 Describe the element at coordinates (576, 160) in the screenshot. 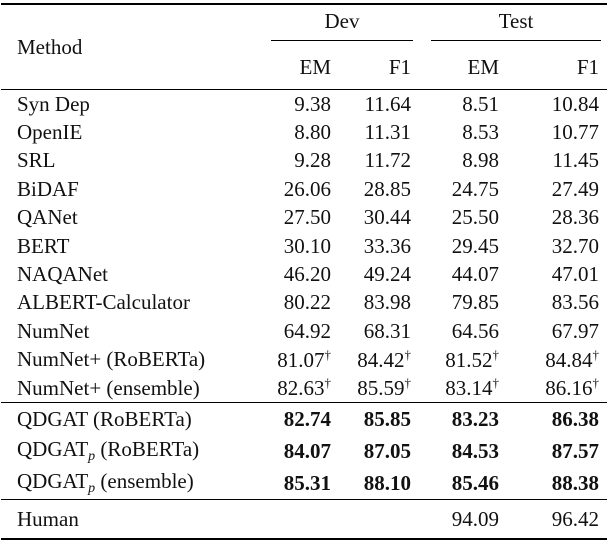

I see `value-cell: 11.45` at that location.